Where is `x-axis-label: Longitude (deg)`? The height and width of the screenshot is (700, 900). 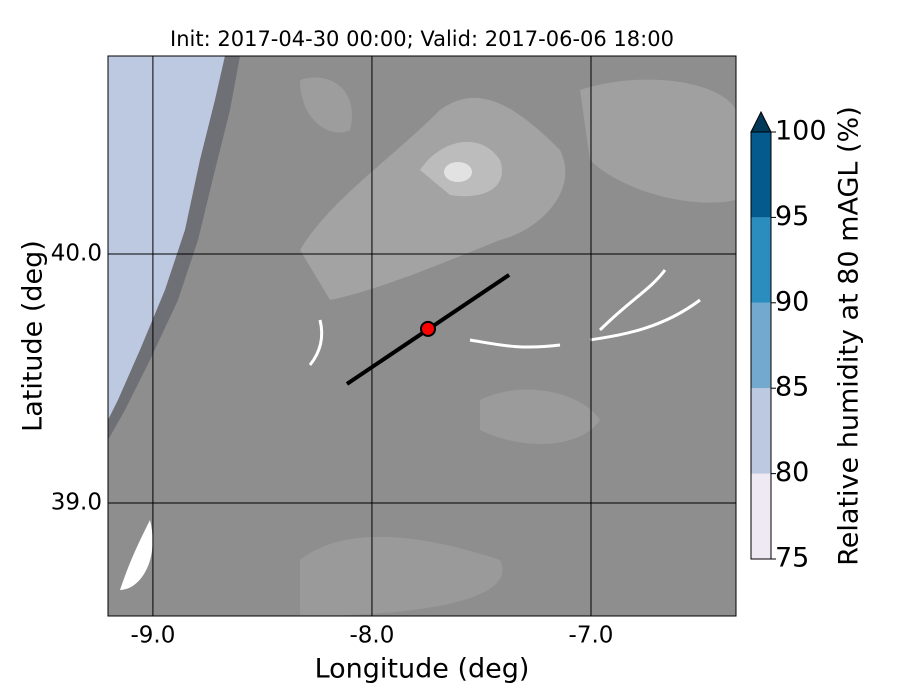
x-axis-label: Longitude (deg) is located at coordinates (422, 669).